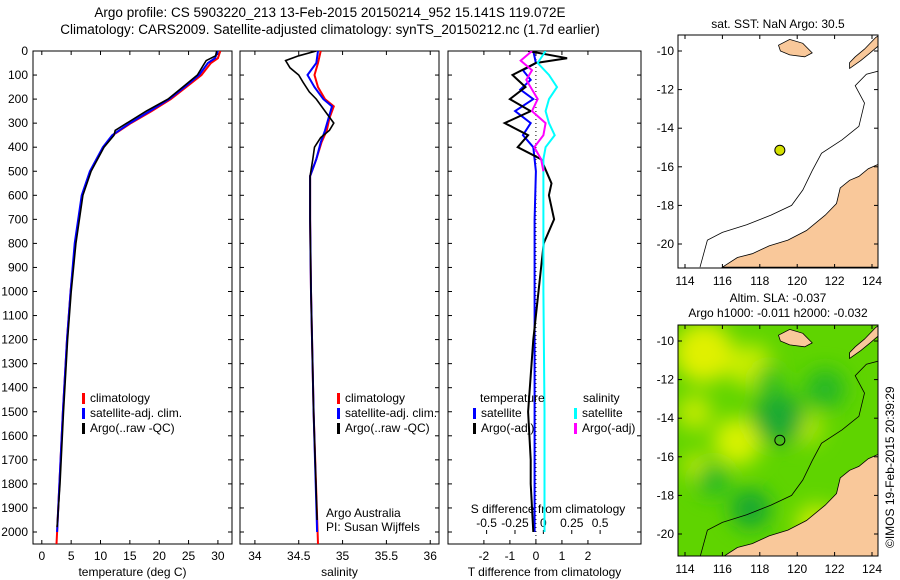 The image size is (900, 580). What do you see at coordinates (218, 556) in the screenshot?
I see `x-tick-label: 30` at bounding box center [218, 556].